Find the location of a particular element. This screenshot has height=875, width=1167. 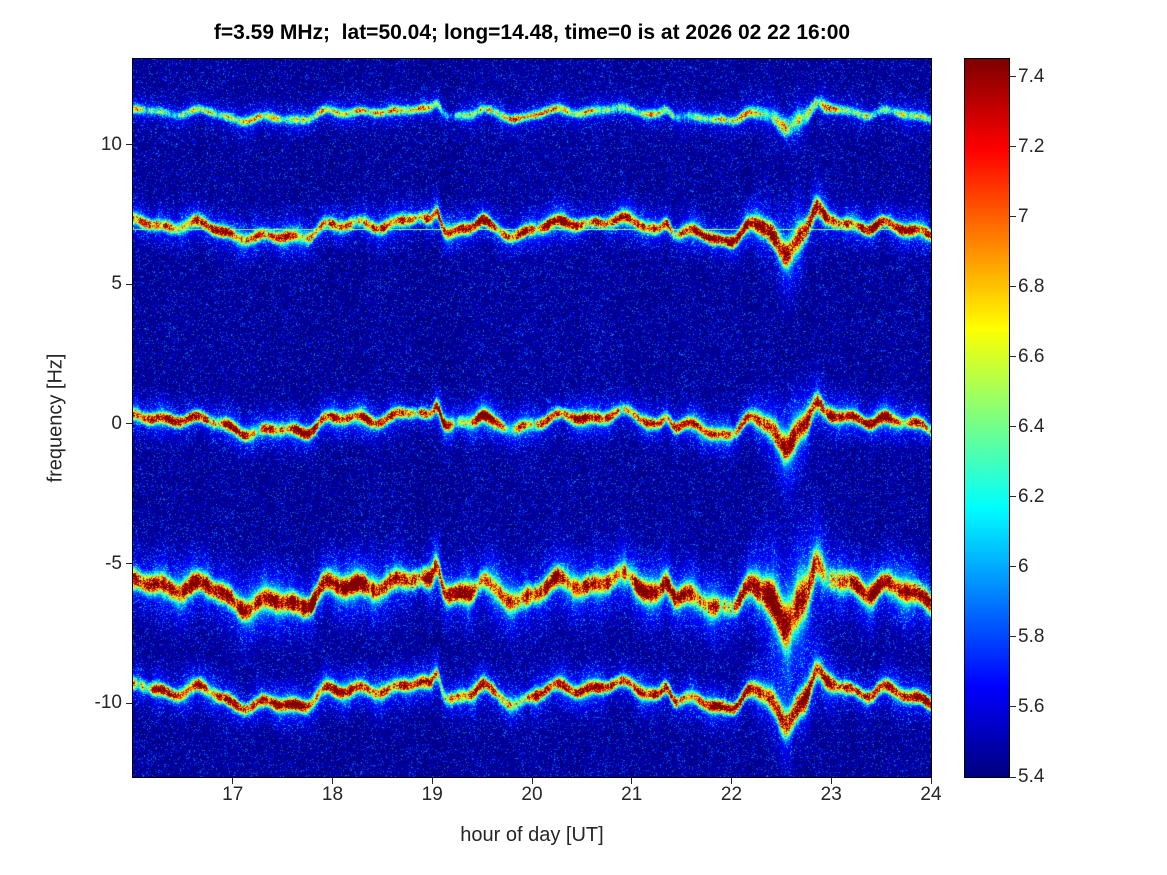

colorbar-canvas is located at coordinates (987, 418).